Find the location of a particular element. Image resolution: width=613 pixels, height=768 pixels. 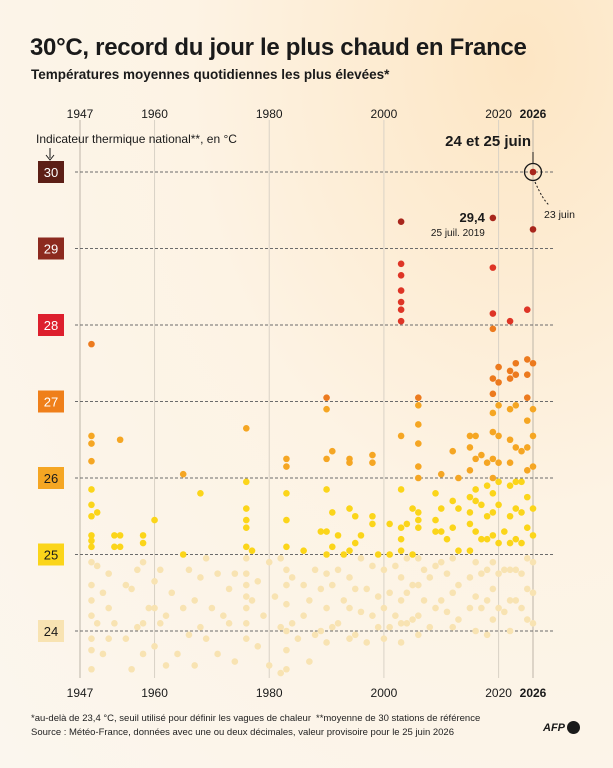

x-tick-label-top: 1980 is located at coordinates (269, 114).